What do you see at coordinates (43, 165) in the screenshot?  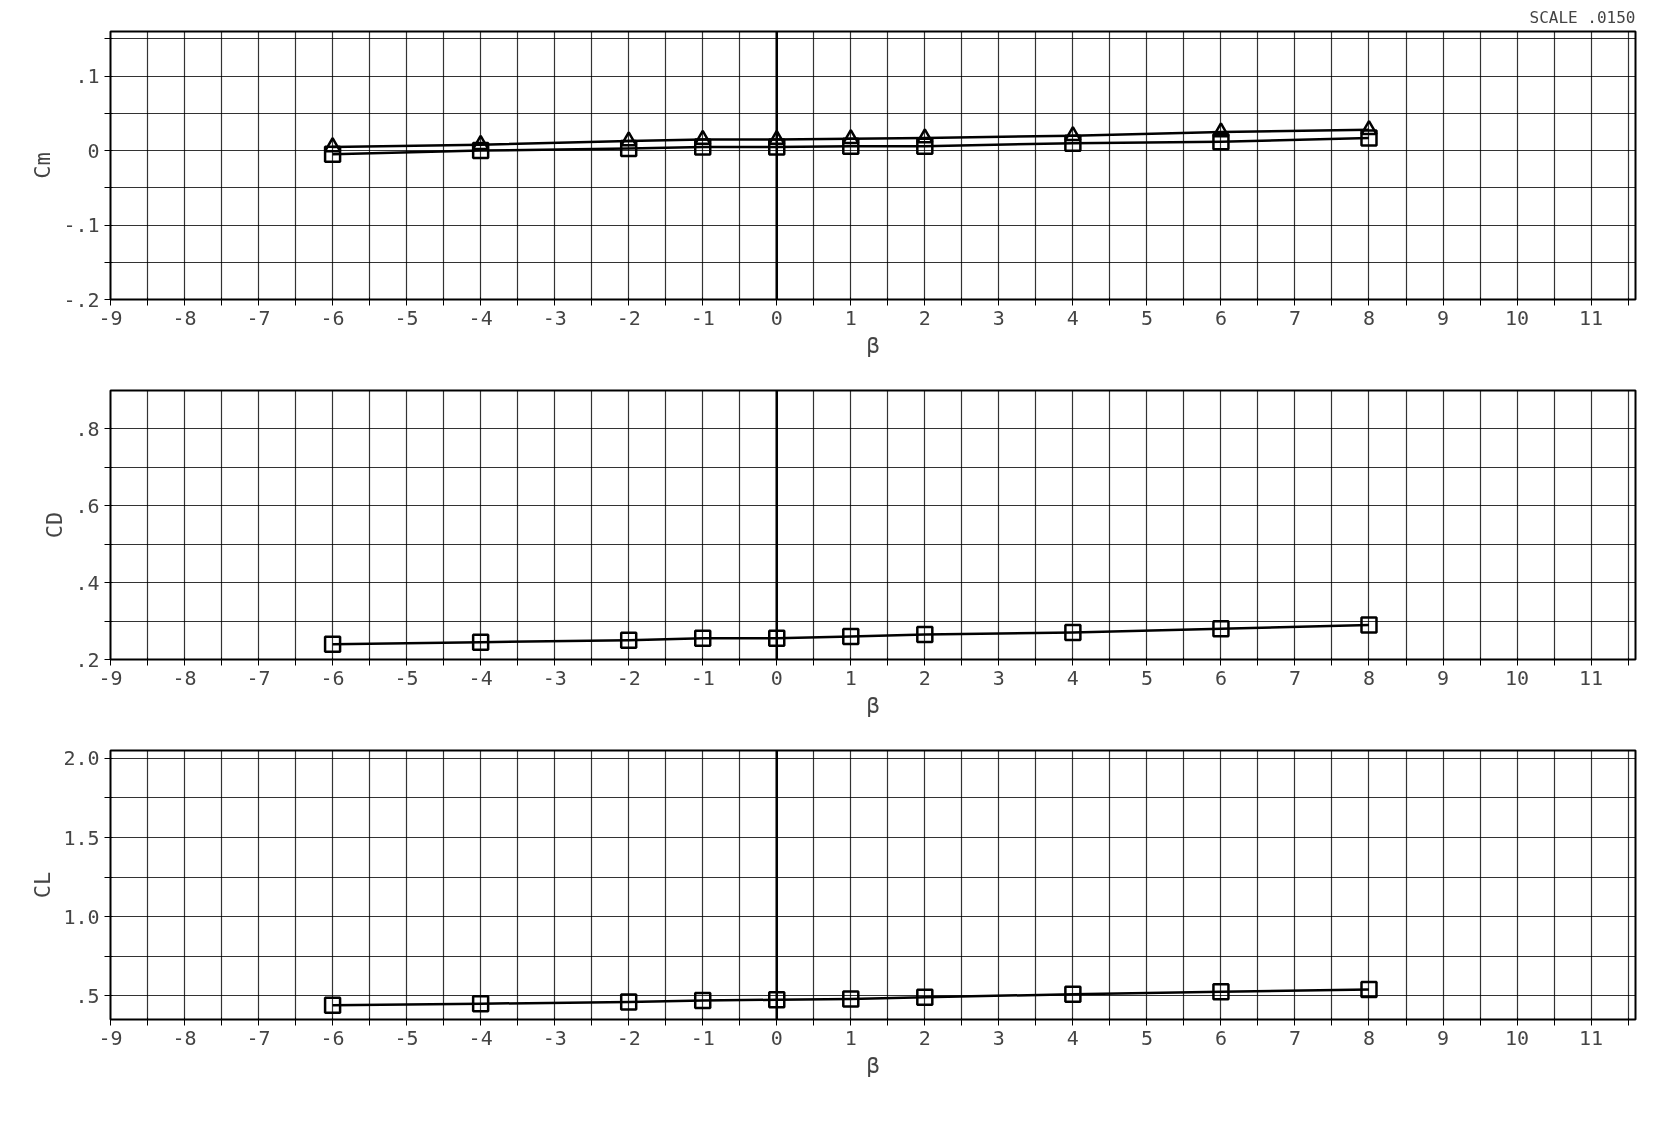 I see `y-axis-title: Cm` at bounding box center [43, 165].